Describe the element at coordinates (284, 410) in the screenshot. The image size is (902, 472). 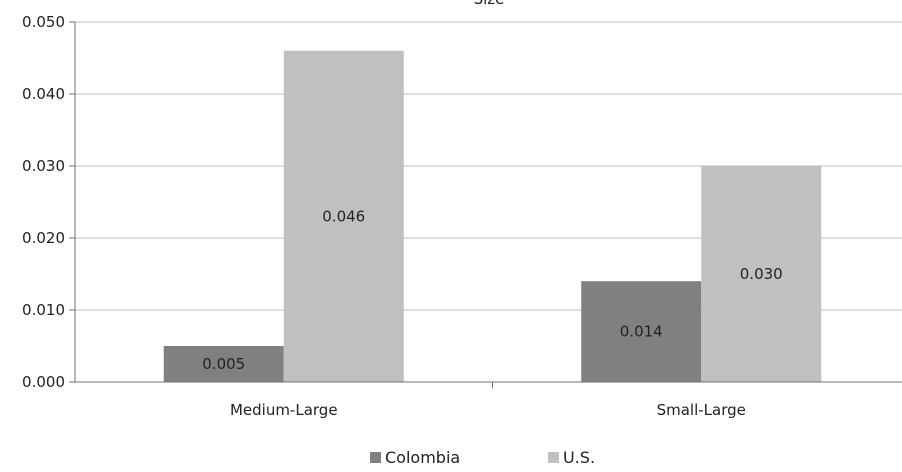
I see `x-category-label: Medium-Large` at that location.